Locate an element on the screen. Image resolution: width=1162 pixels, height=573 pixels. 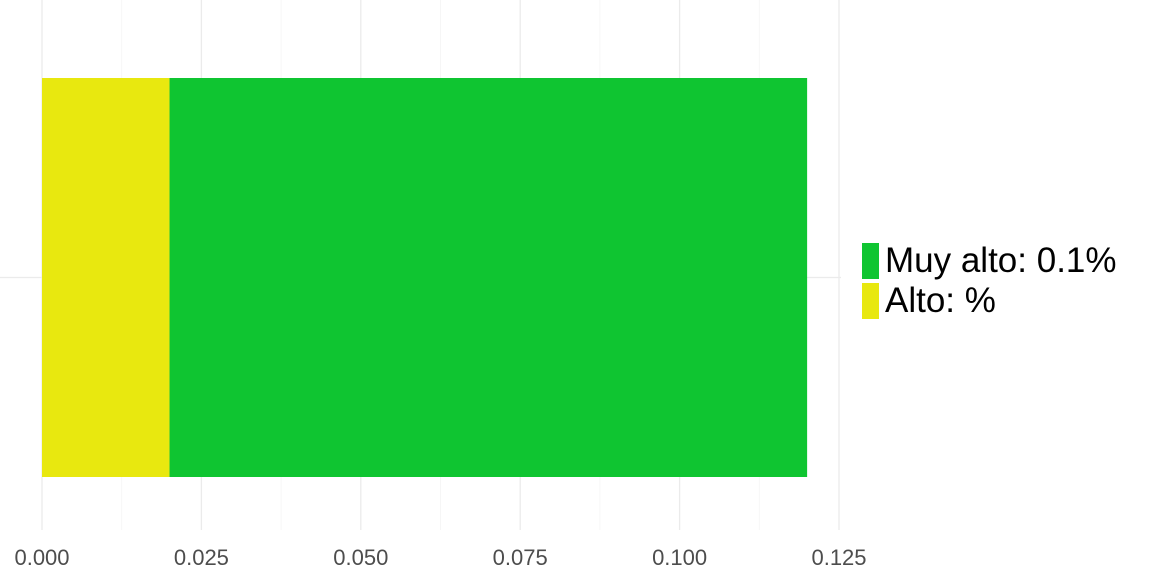
x-tick-label: 0.125 is located at coordinates (838, 557).